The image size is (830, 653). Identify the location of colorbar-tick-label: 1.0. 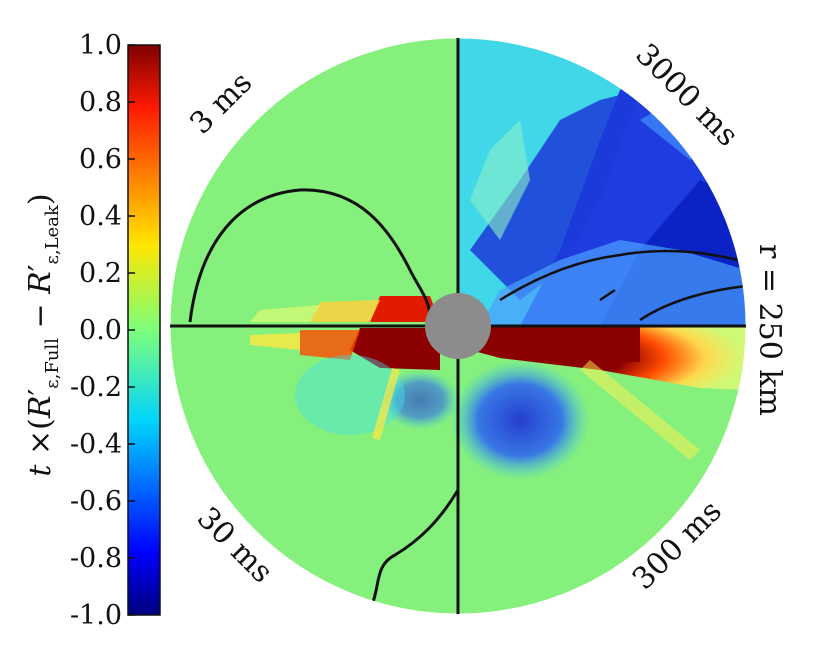
(100, 45).